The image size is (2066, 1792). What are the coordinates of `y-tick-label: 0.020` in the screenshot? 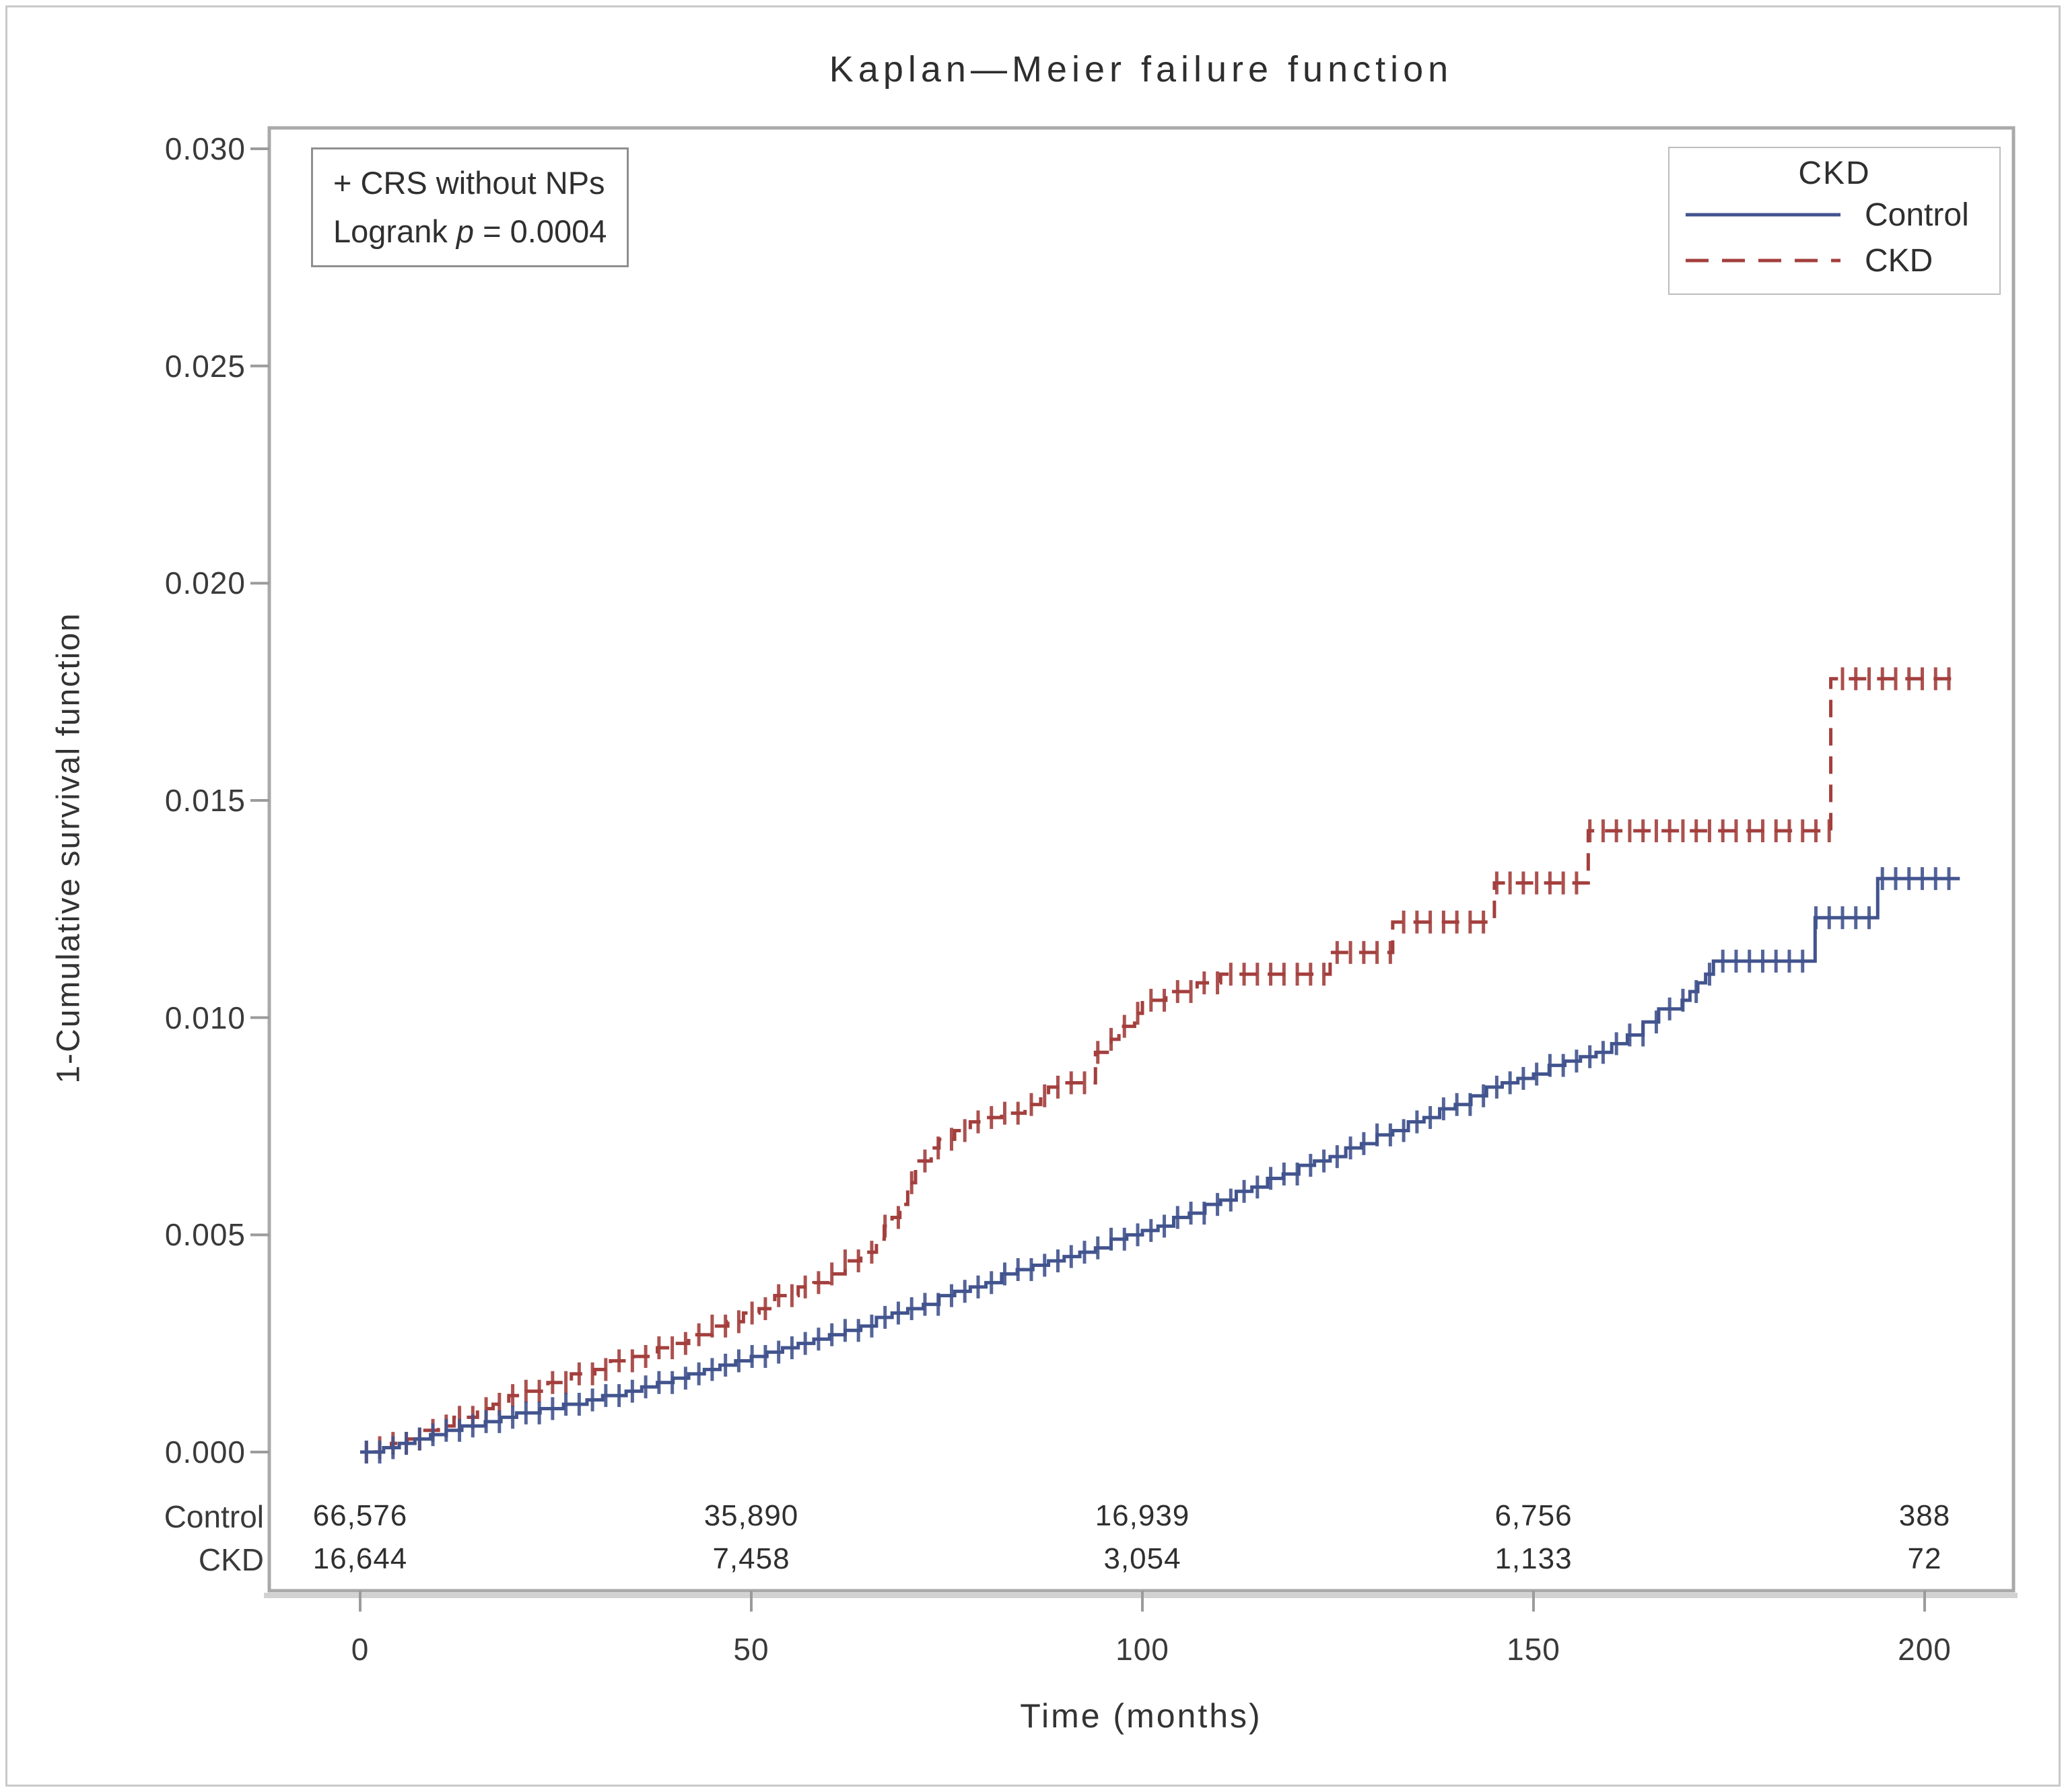 It's located at (205, 583).